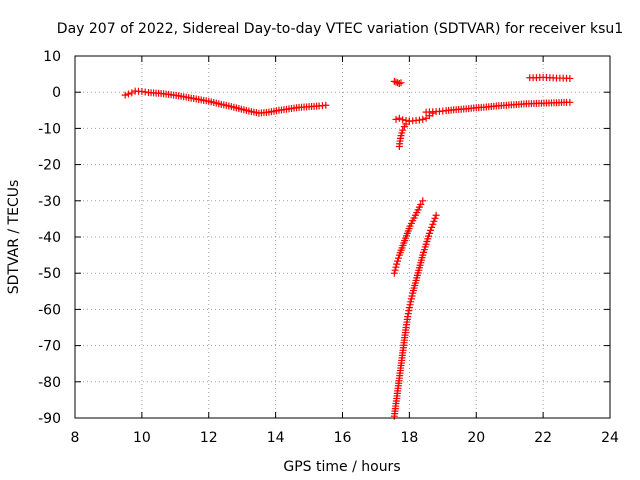  I want to click on y-tick-label: -90, so click(49, 419).